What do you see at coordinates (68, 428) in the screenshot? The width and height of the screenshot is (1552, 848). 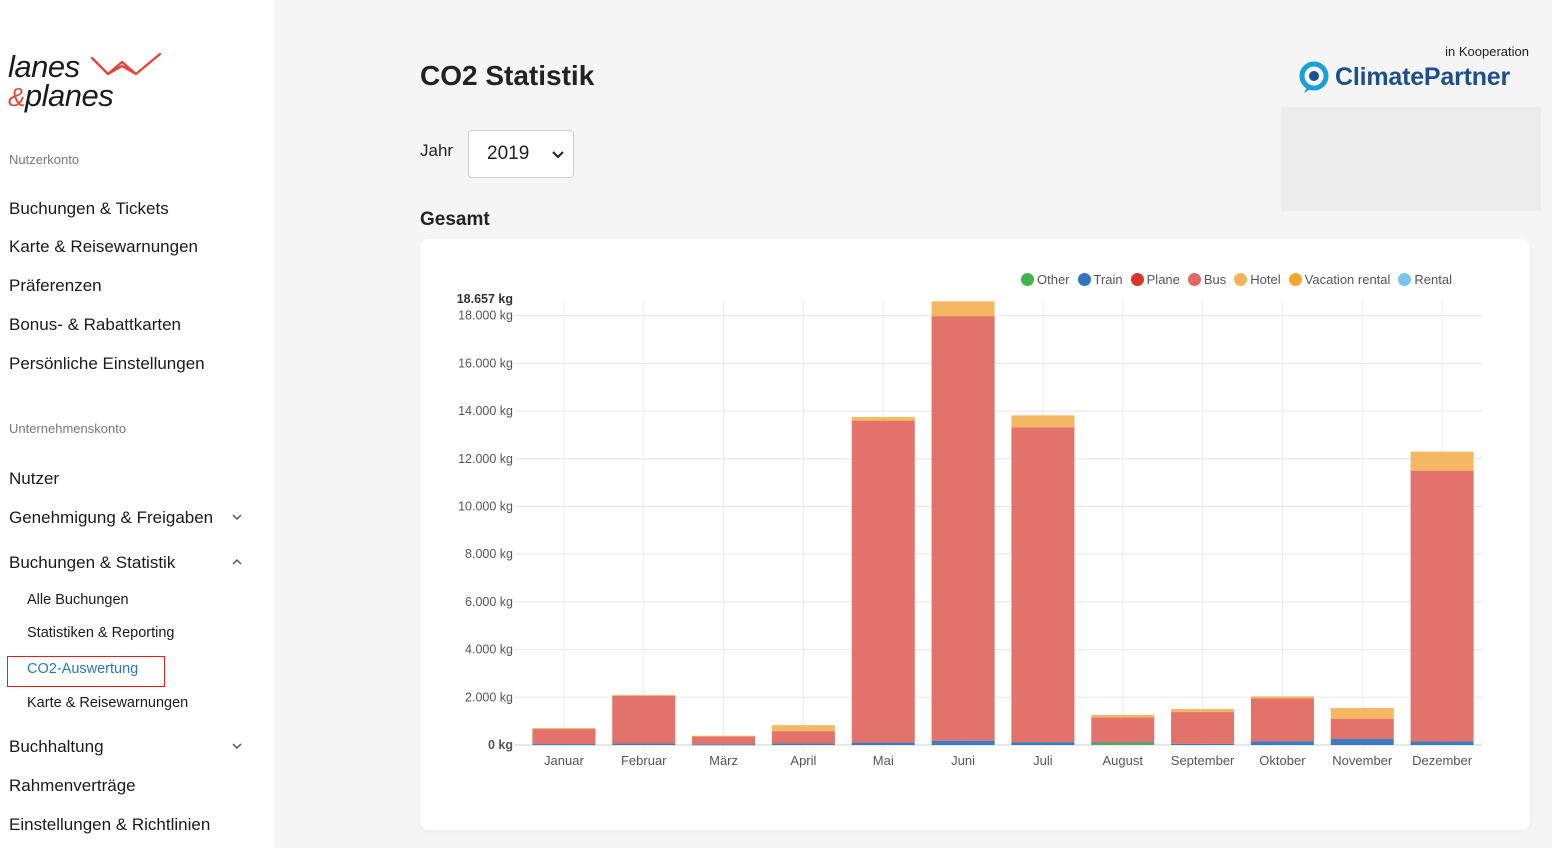 I see `company-section-label: Unternehmenskonto` at bounding box center [68, 428].